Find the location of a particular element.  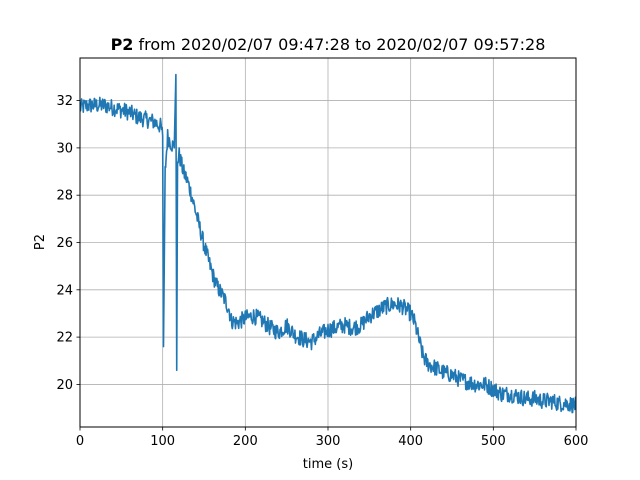

y-tick-label: 32 is located at coordinates (64, 101).